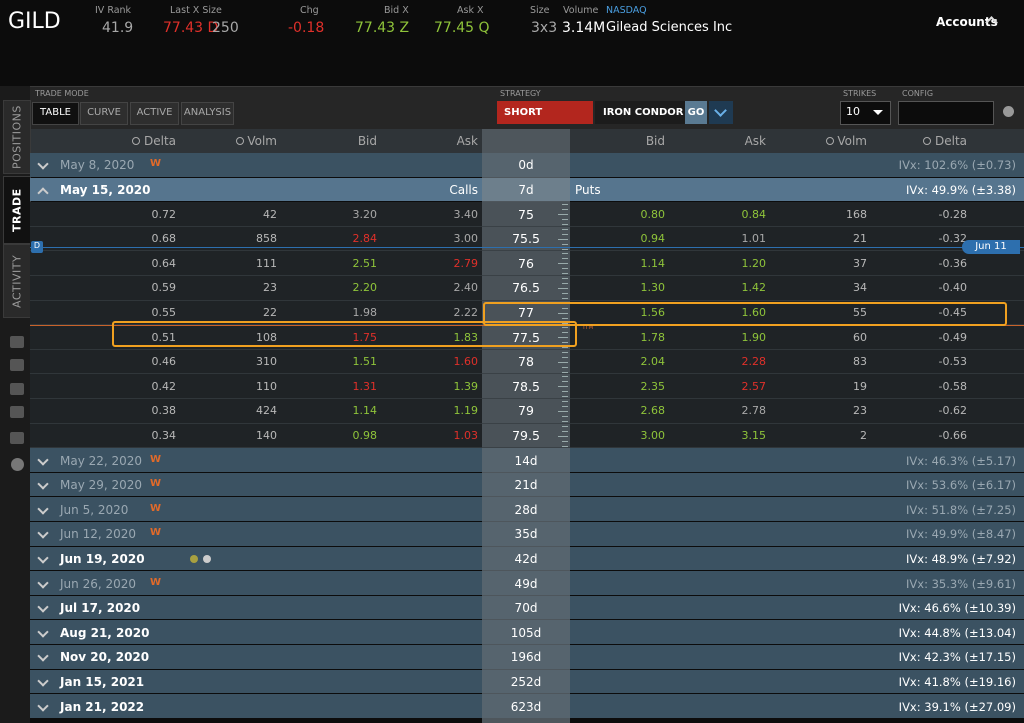 The width and height of the screenshot is (1024, 723). I want to click on mode-label: CURVE, so click(104, 112).